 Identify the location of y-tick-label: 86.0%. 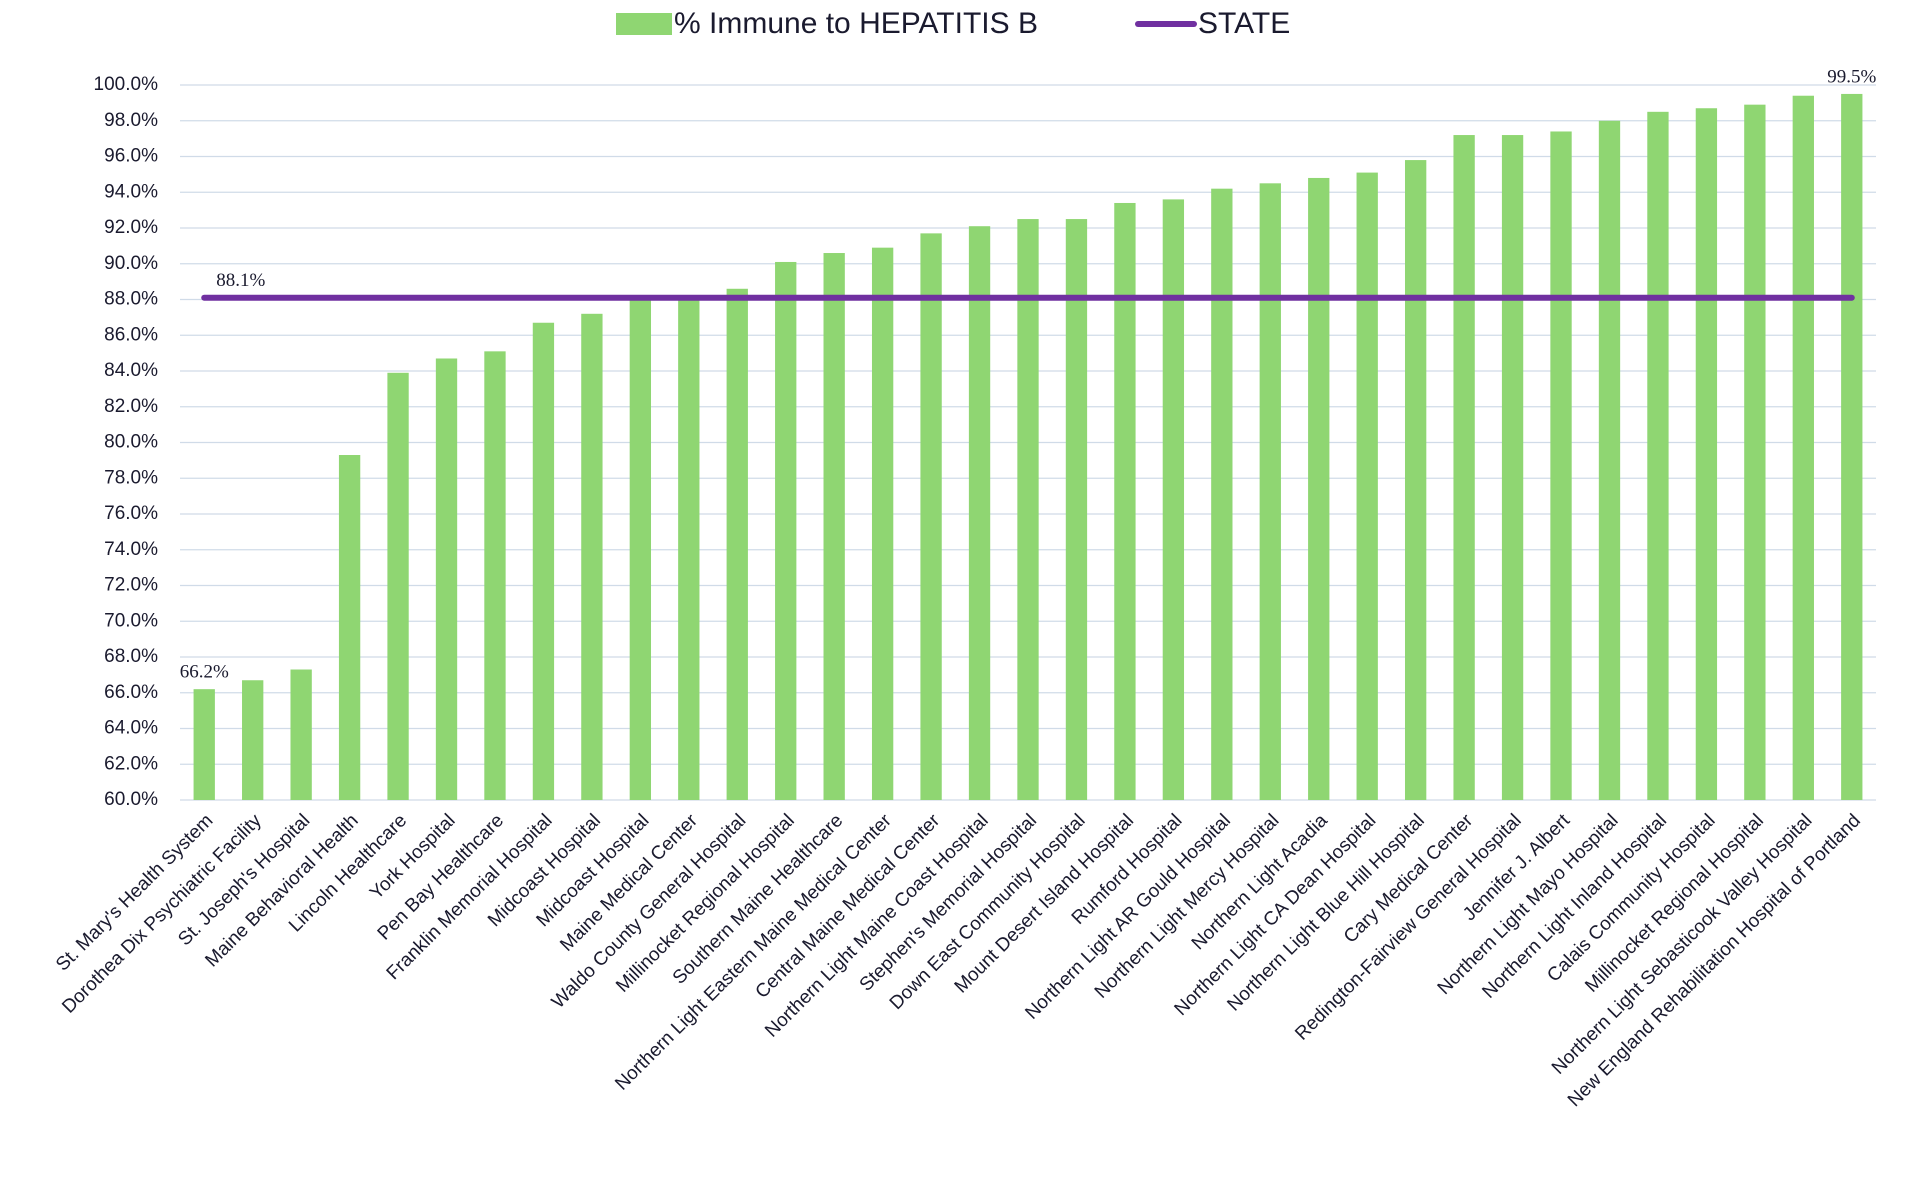
(131, 334).